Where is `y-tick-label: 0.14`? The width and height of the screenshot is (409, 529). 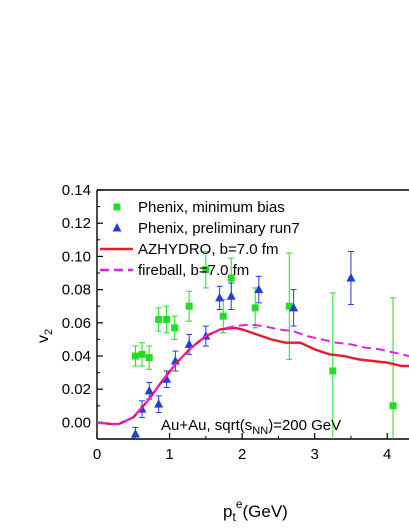 y-tick-label: 0.14 is located at coordinates (76, 190).